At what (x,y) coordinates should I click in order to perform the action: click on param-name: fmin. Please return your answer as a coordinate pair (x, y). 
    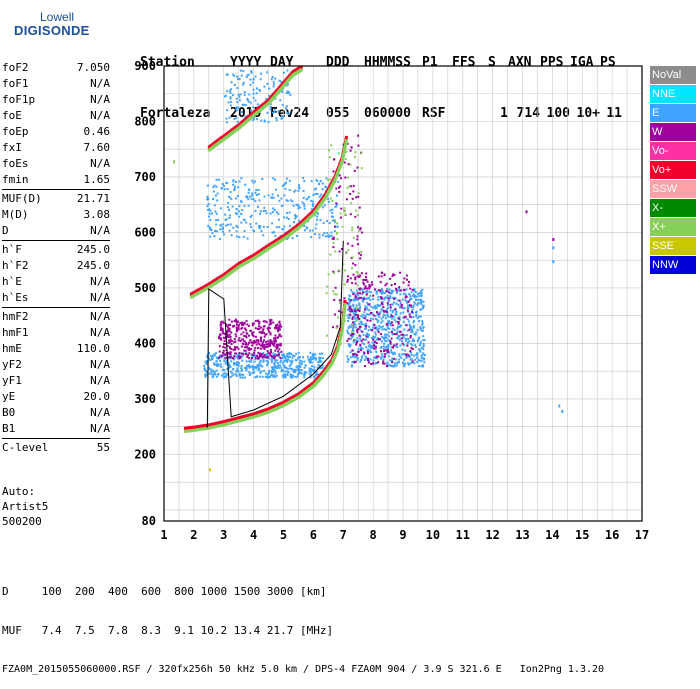
    Looking at the image, I should click on (15, 179).